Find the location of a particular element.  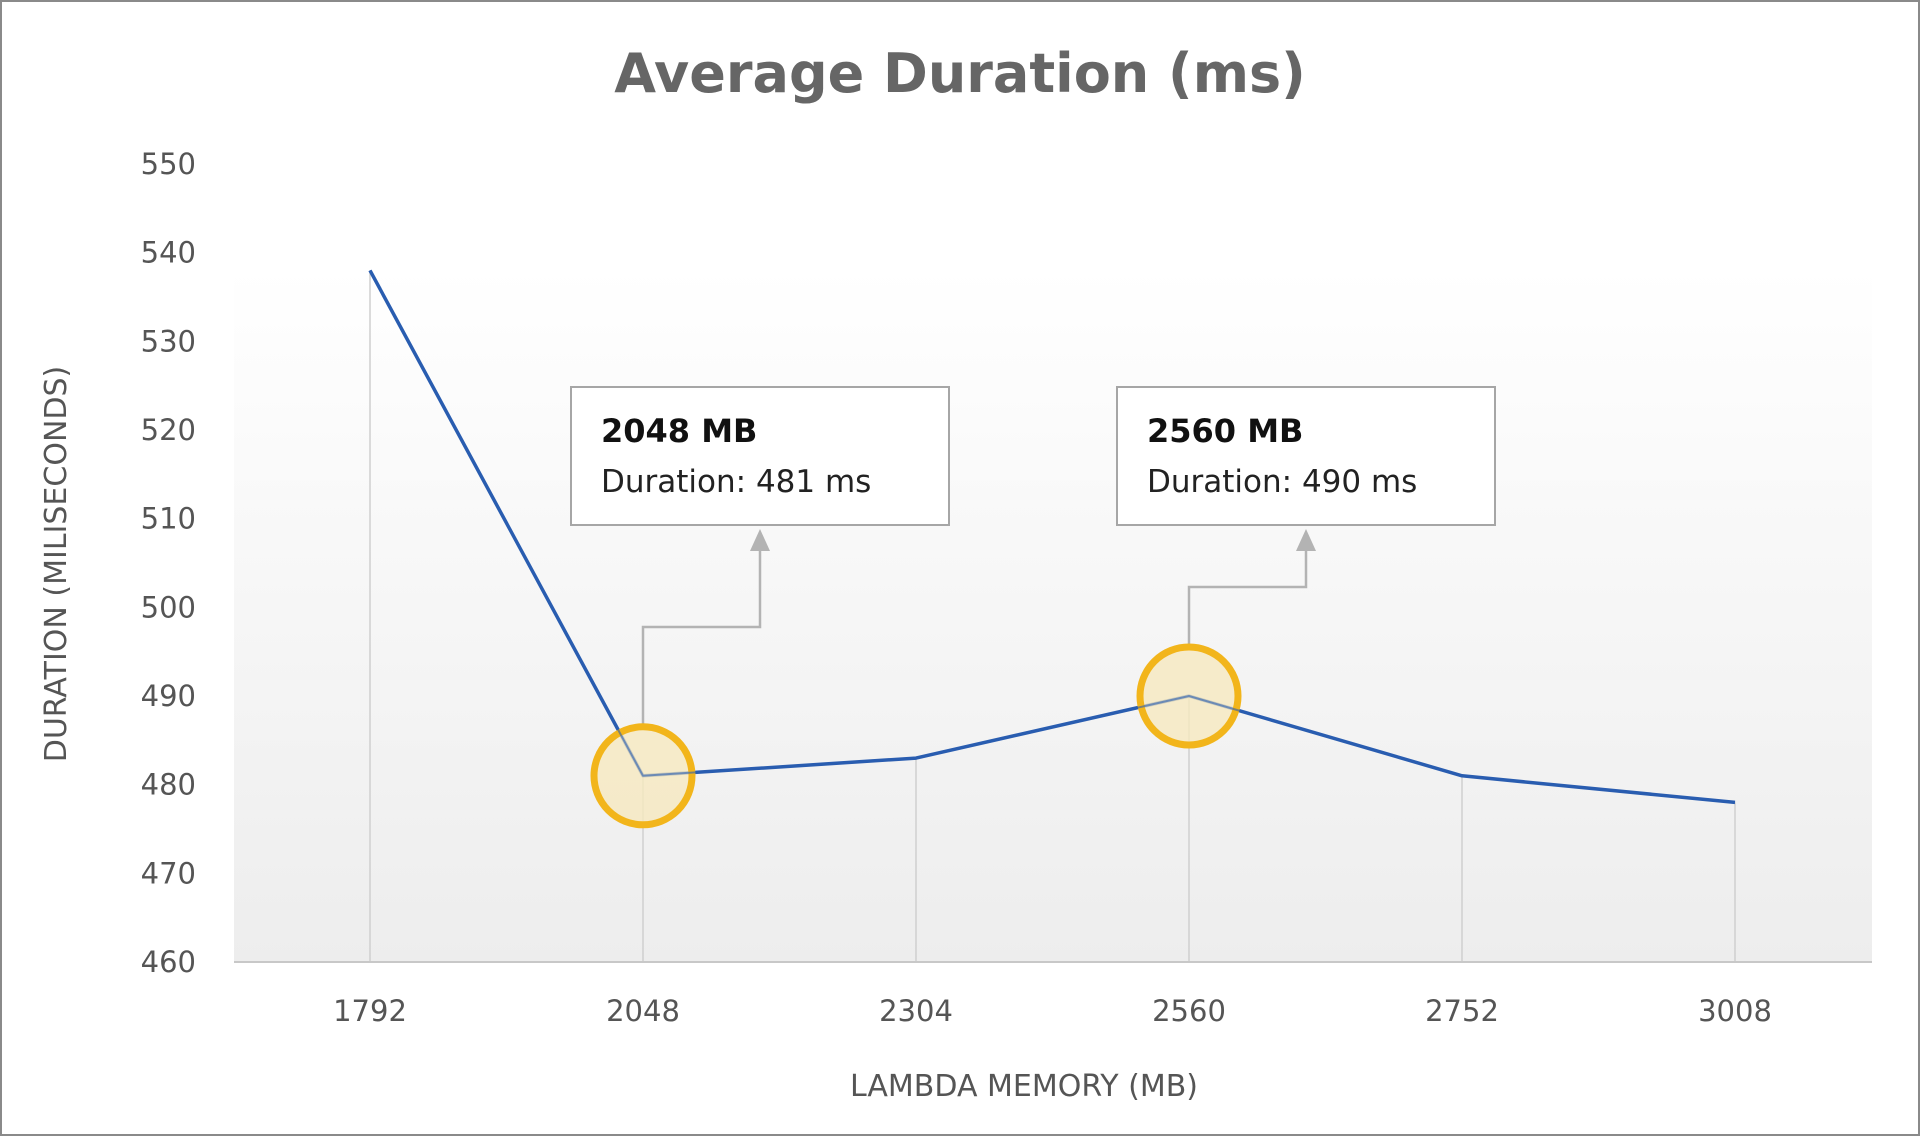

chart-title: Average Duration (ms) is located at coordinates (960, 73).